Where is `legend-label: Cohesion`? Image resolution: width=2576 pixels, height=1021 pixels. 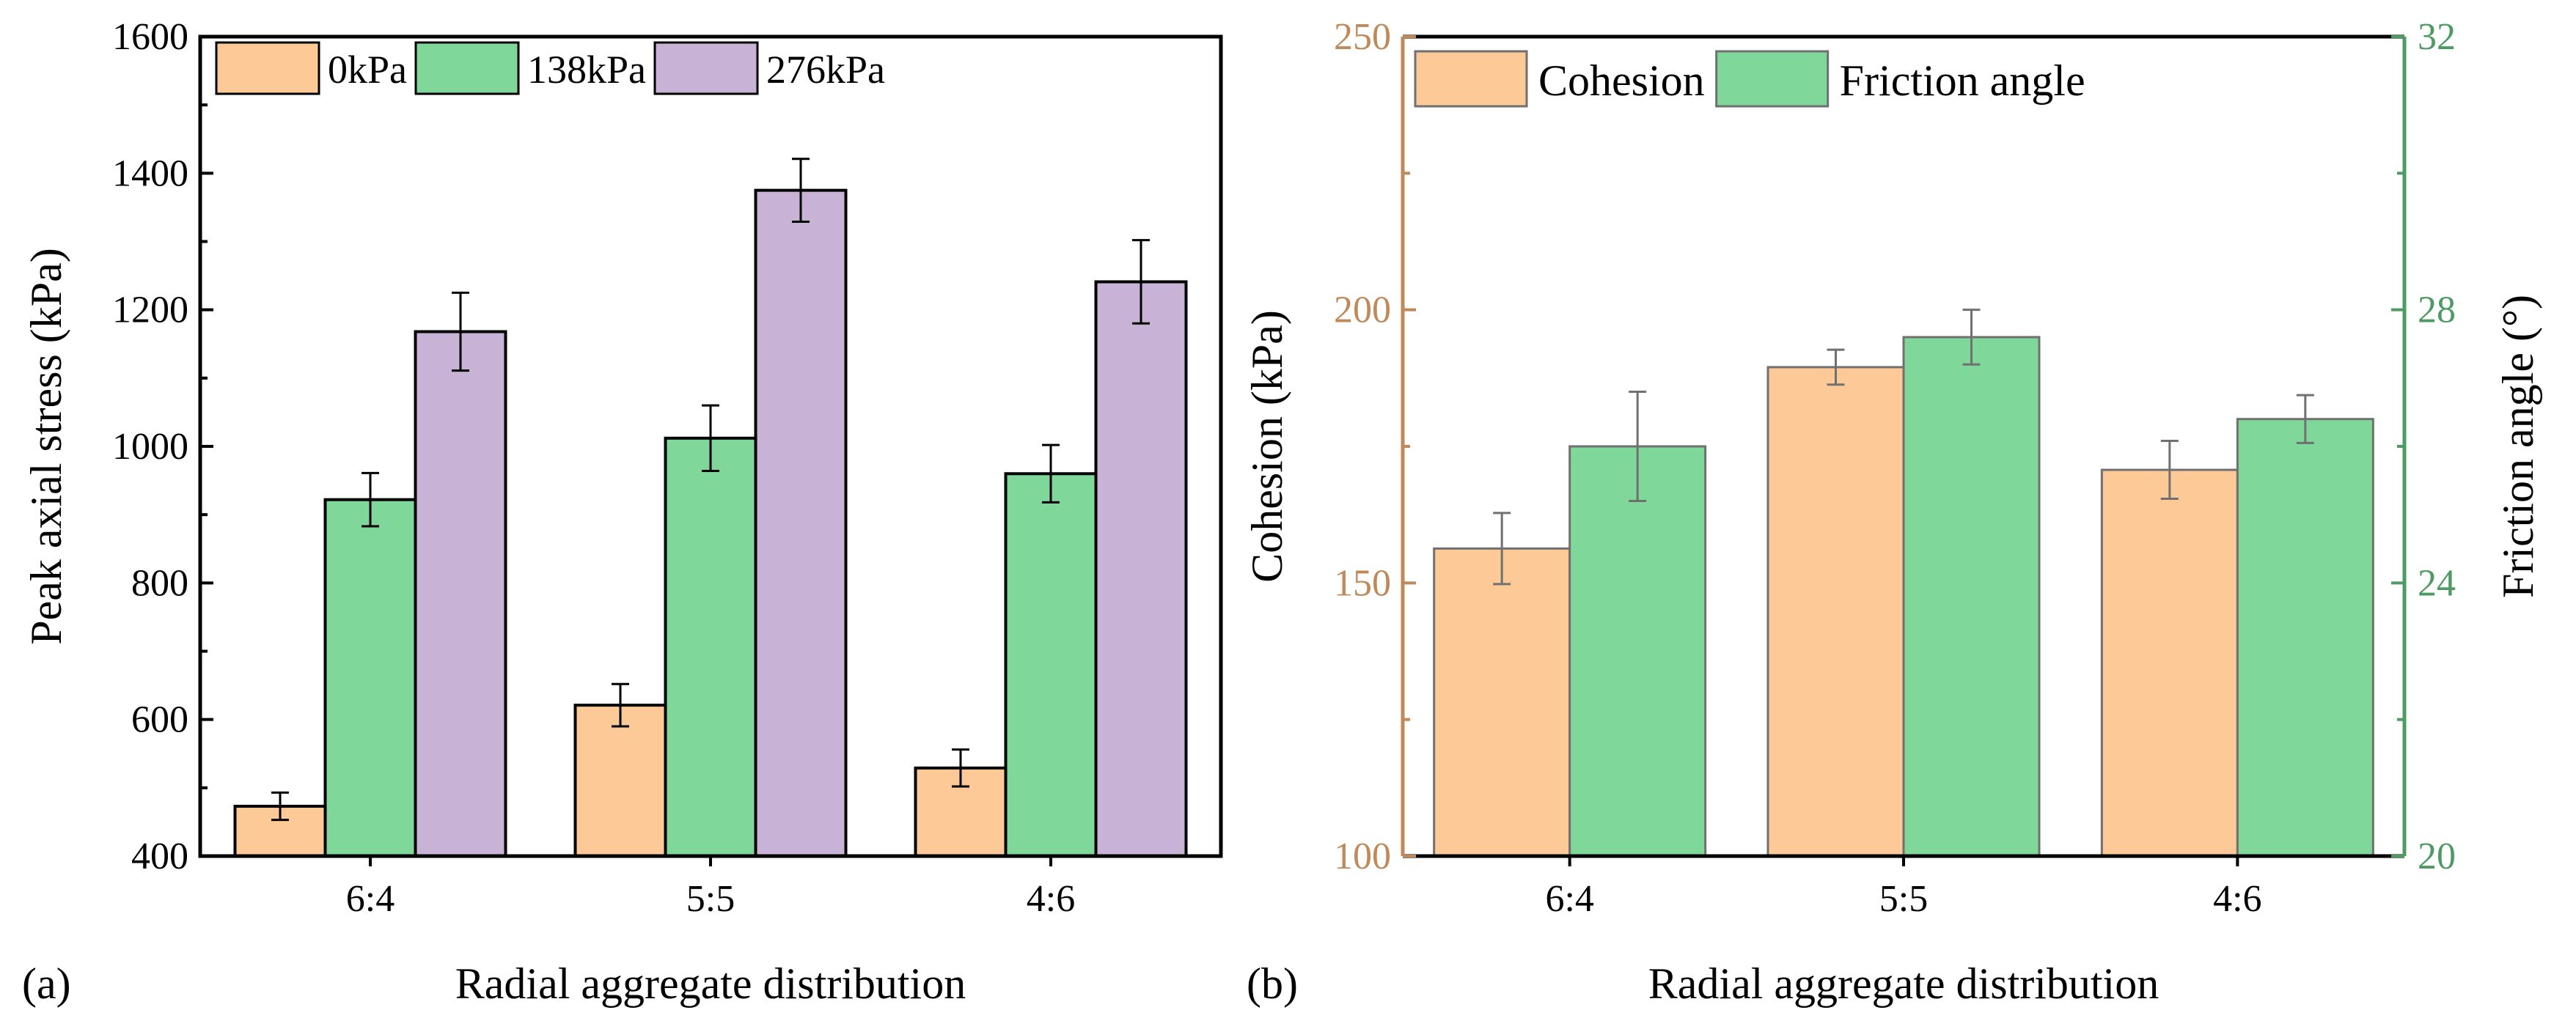
legend-label: Cohesion is located at coordinates (1622, 80).